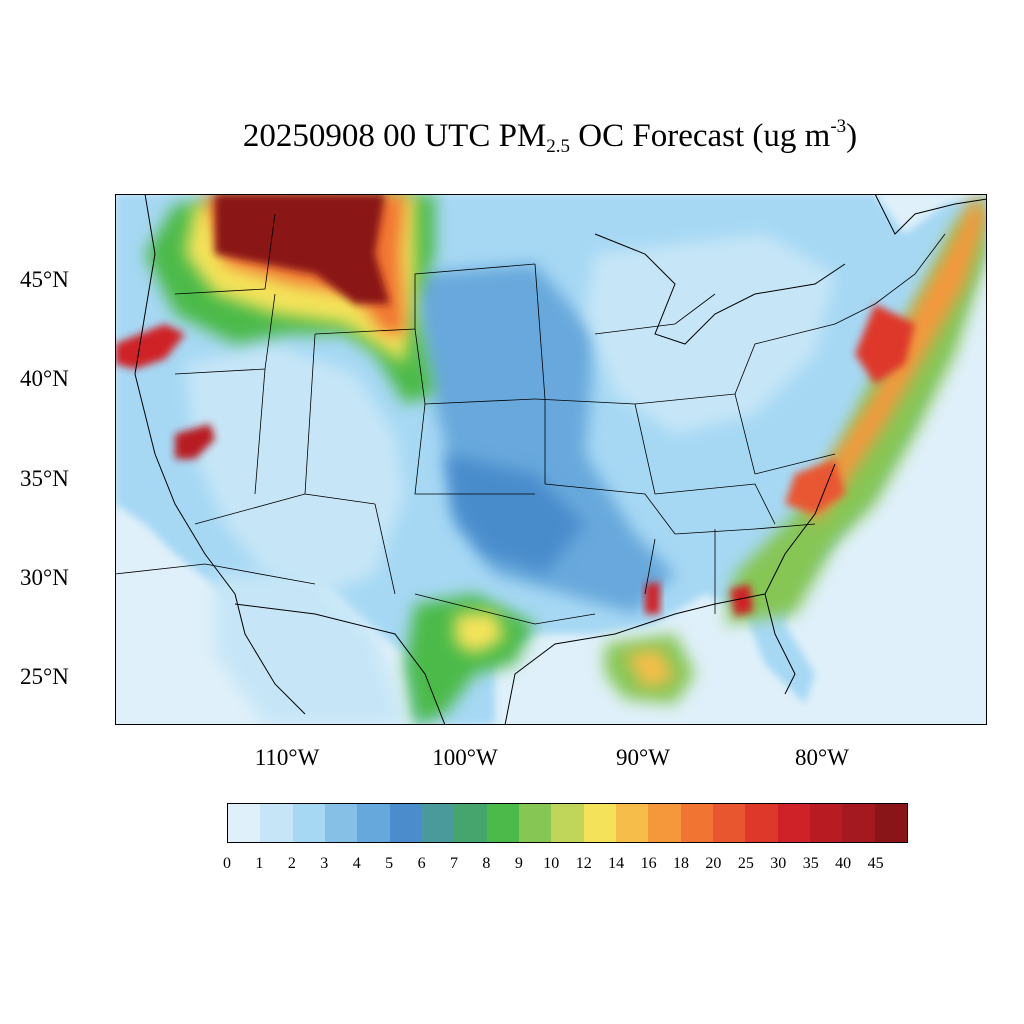 This screenshot has height=1024, width=1024. Describe the element at coordinates (875, 863) in the screenshot. I see `colorbar-label: 45` at that location.